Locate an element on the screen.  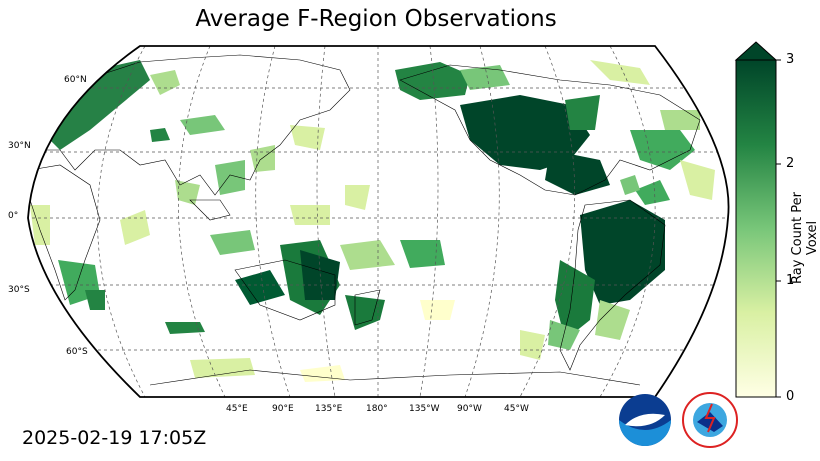
lon-label-135e: 135°E is located at coordinates (329, 409).